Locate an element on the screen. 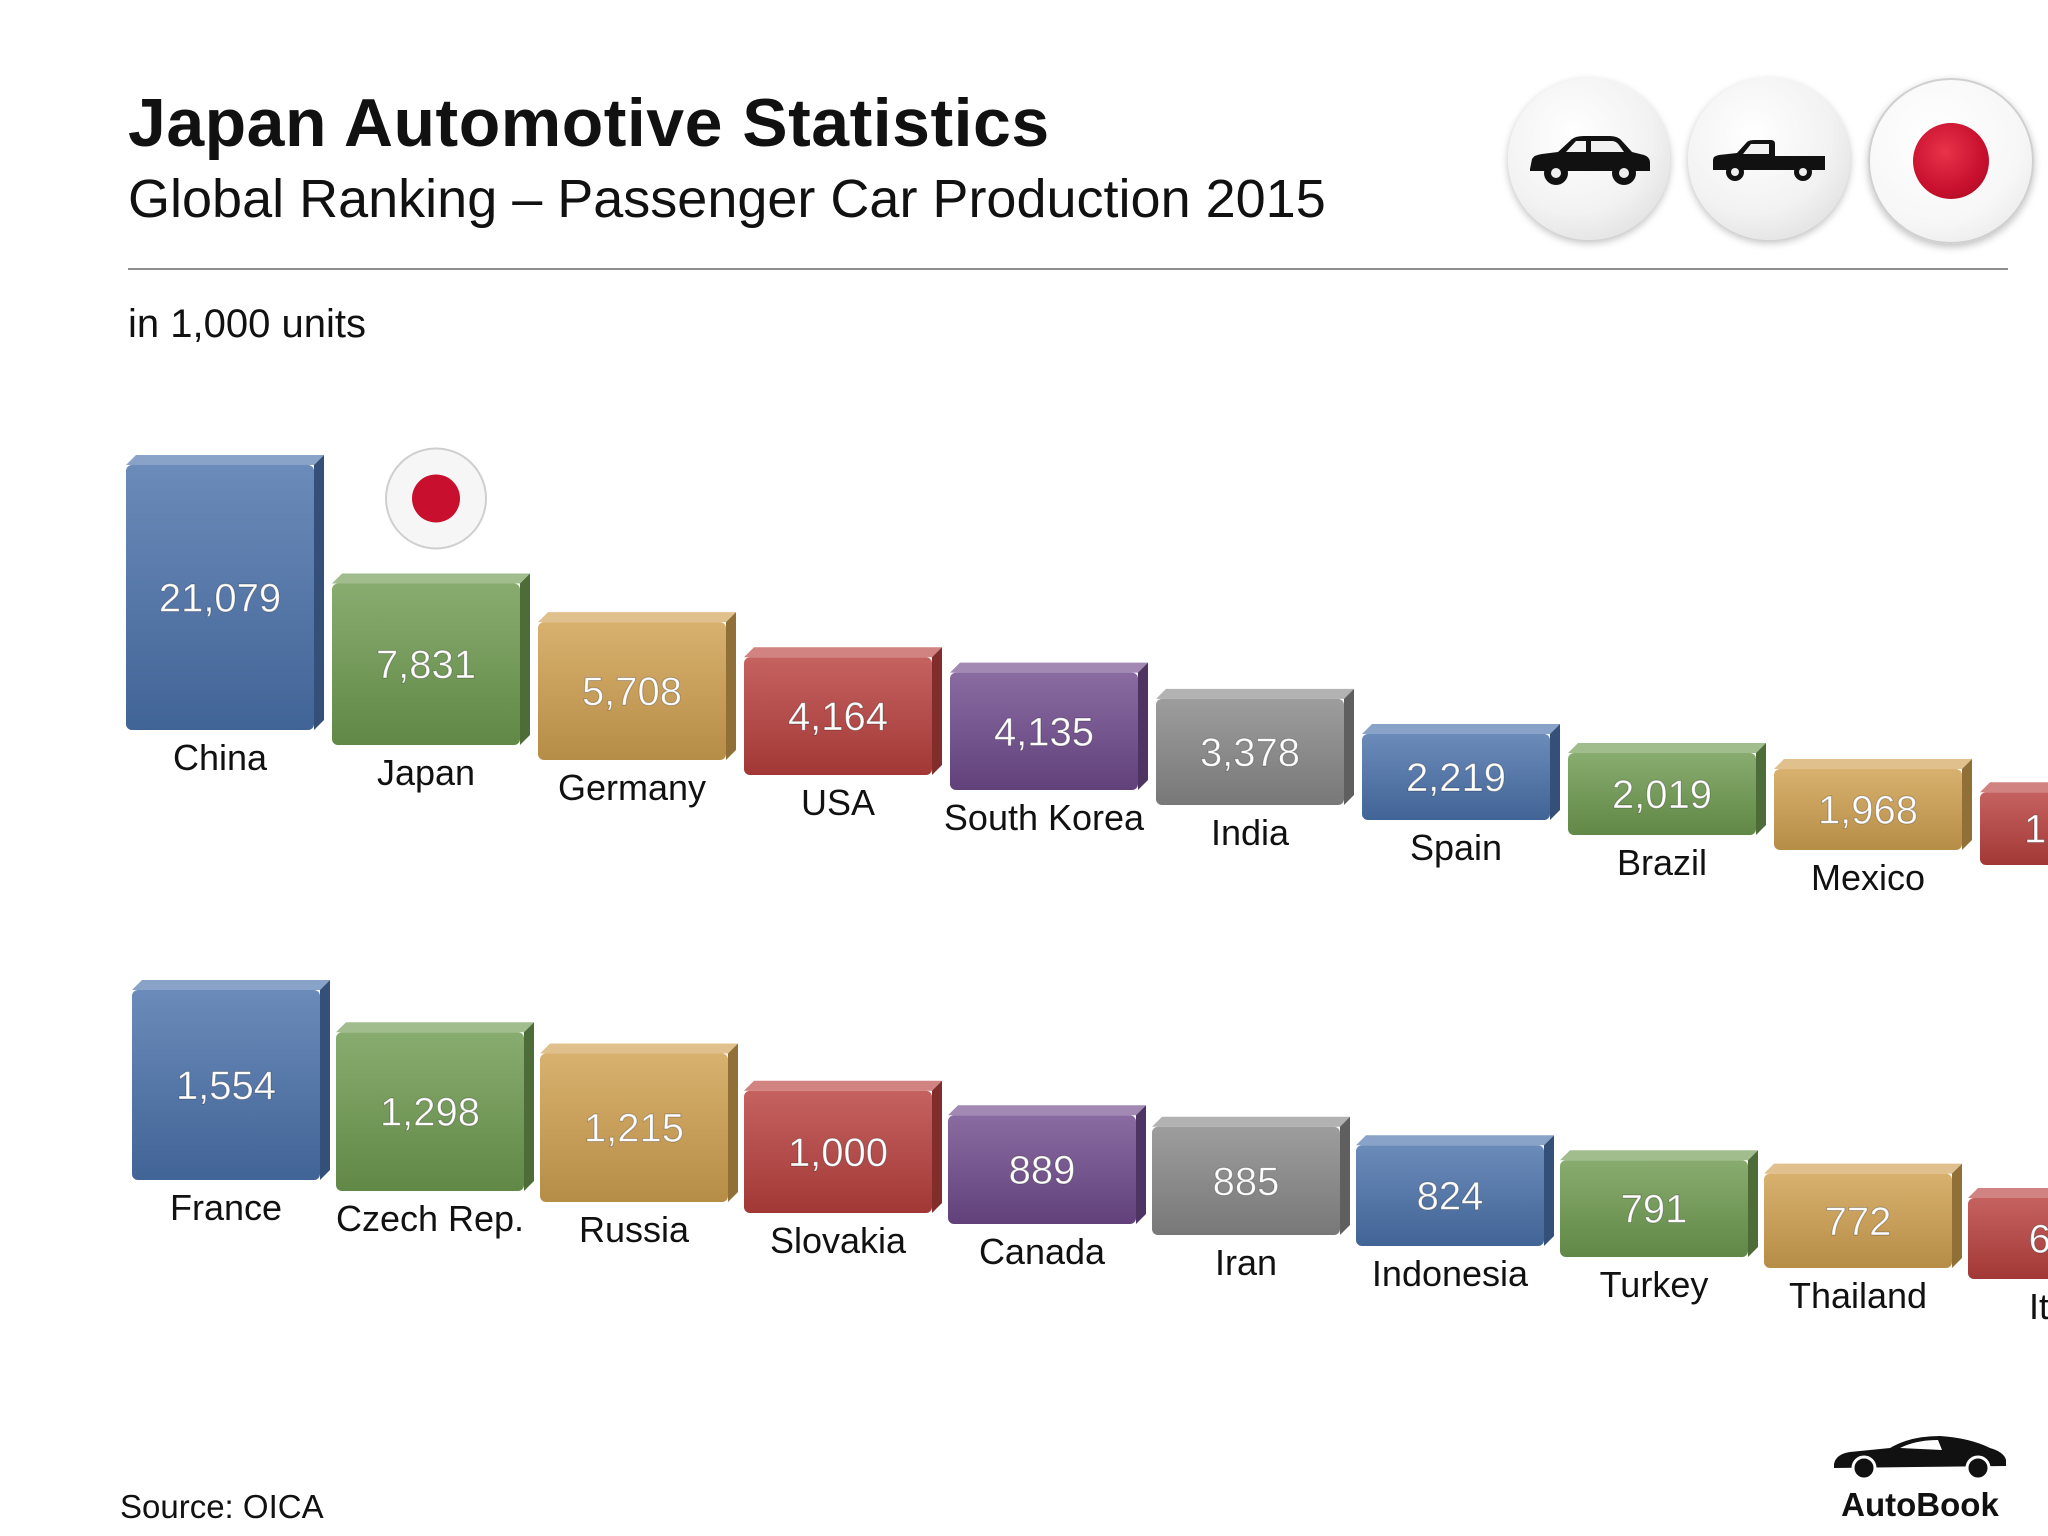 The width and height of the screenshot is (2048, 1536). bar-side-canada is located at coordinates (1141, 1164).